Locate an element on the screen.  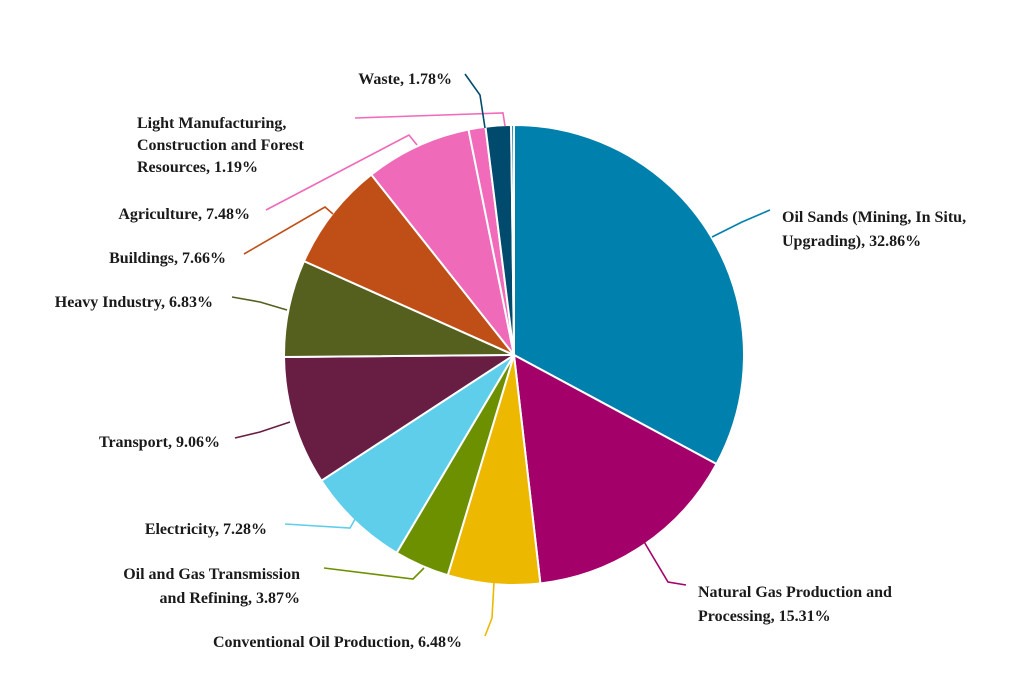
slice-label: Conventional Oil Production, 6.48% is located at coordinates (337, 642).